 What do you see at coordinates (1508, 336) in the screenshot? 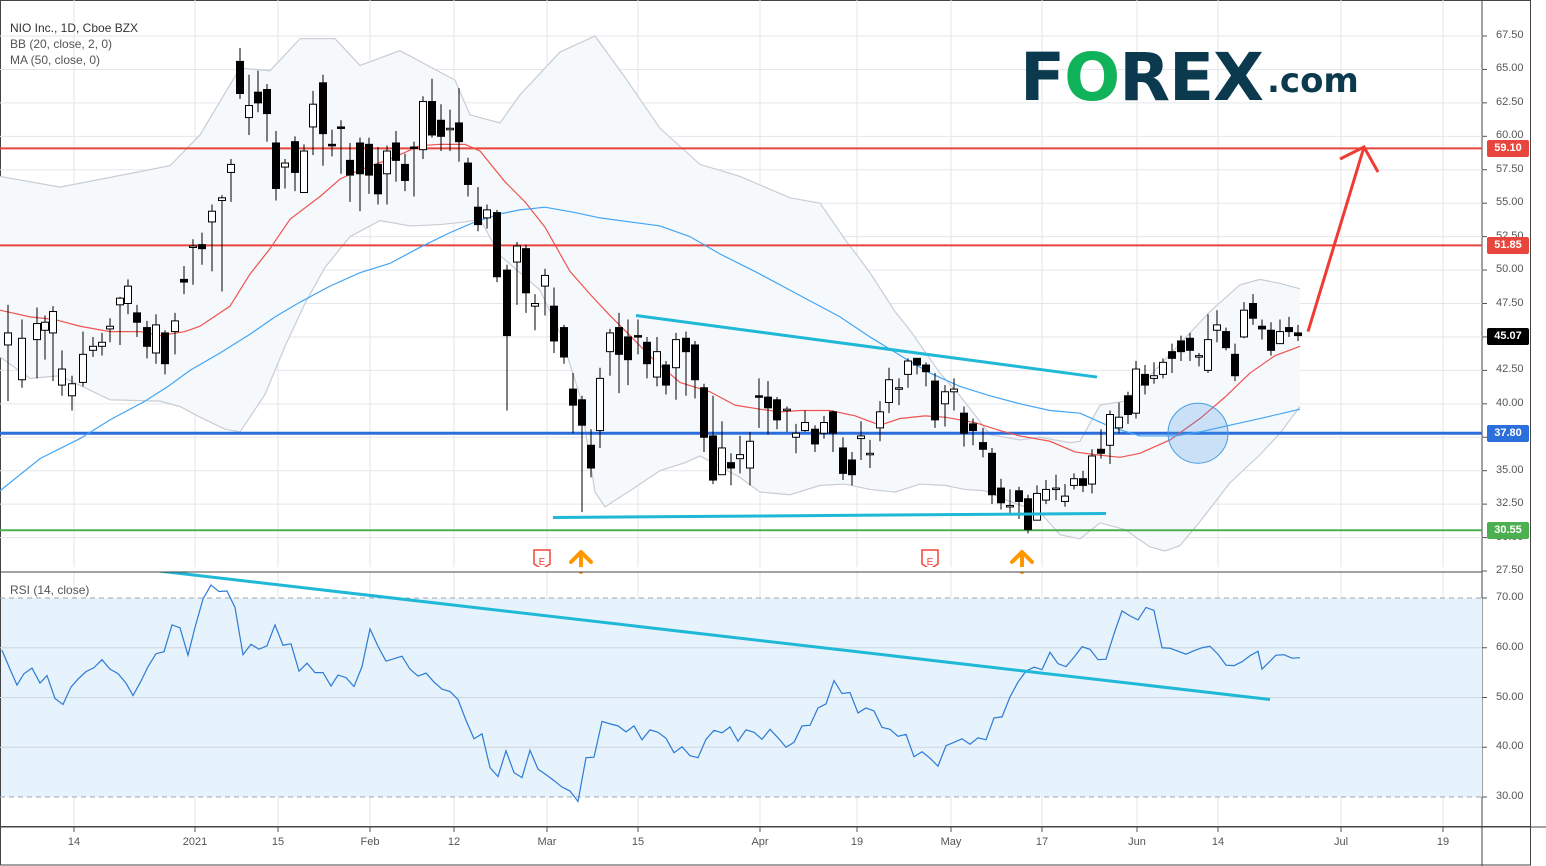
I see `price-level-label: 45.07` at bounding box center [1508, 336].